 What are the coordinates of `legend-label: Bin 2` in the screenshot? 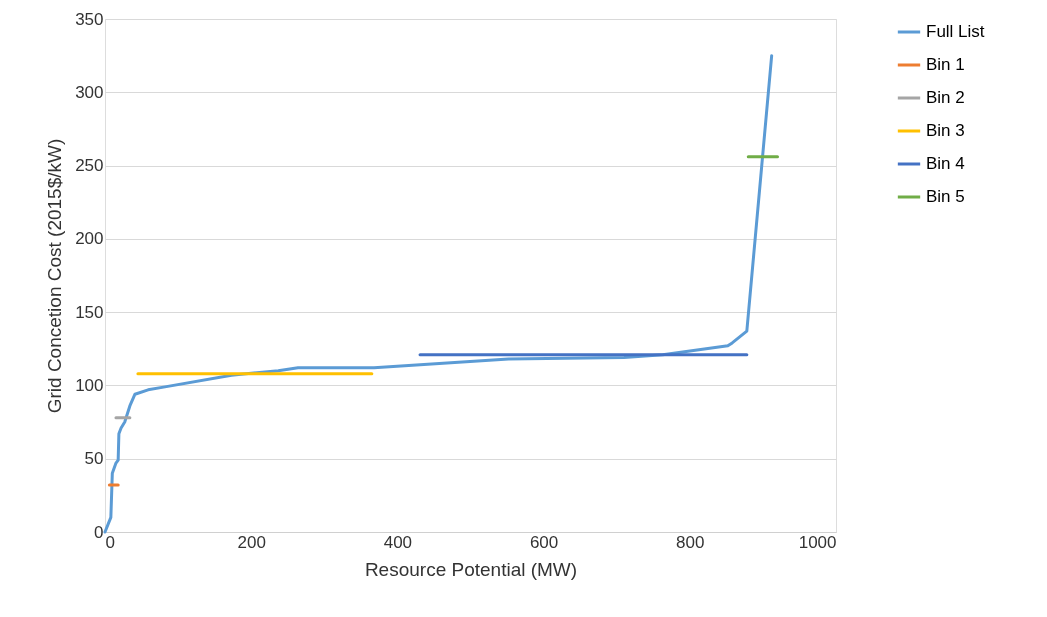 It's located at (945, 97).